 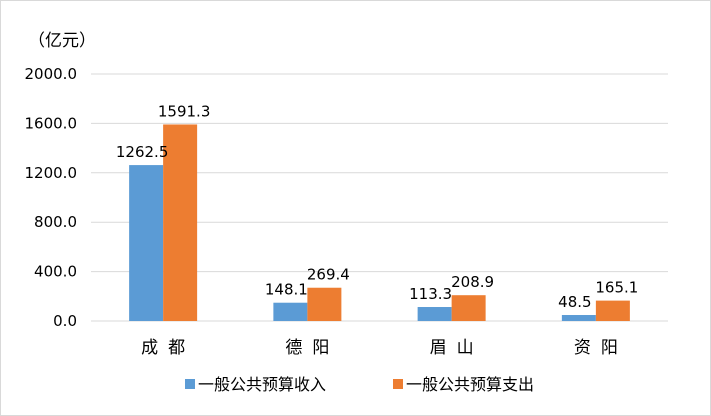 I want to click on y-axis-ticks: 0.0 400.0 800.0 1200.0 1600.0 2000.0, so click(x=51, y=197).